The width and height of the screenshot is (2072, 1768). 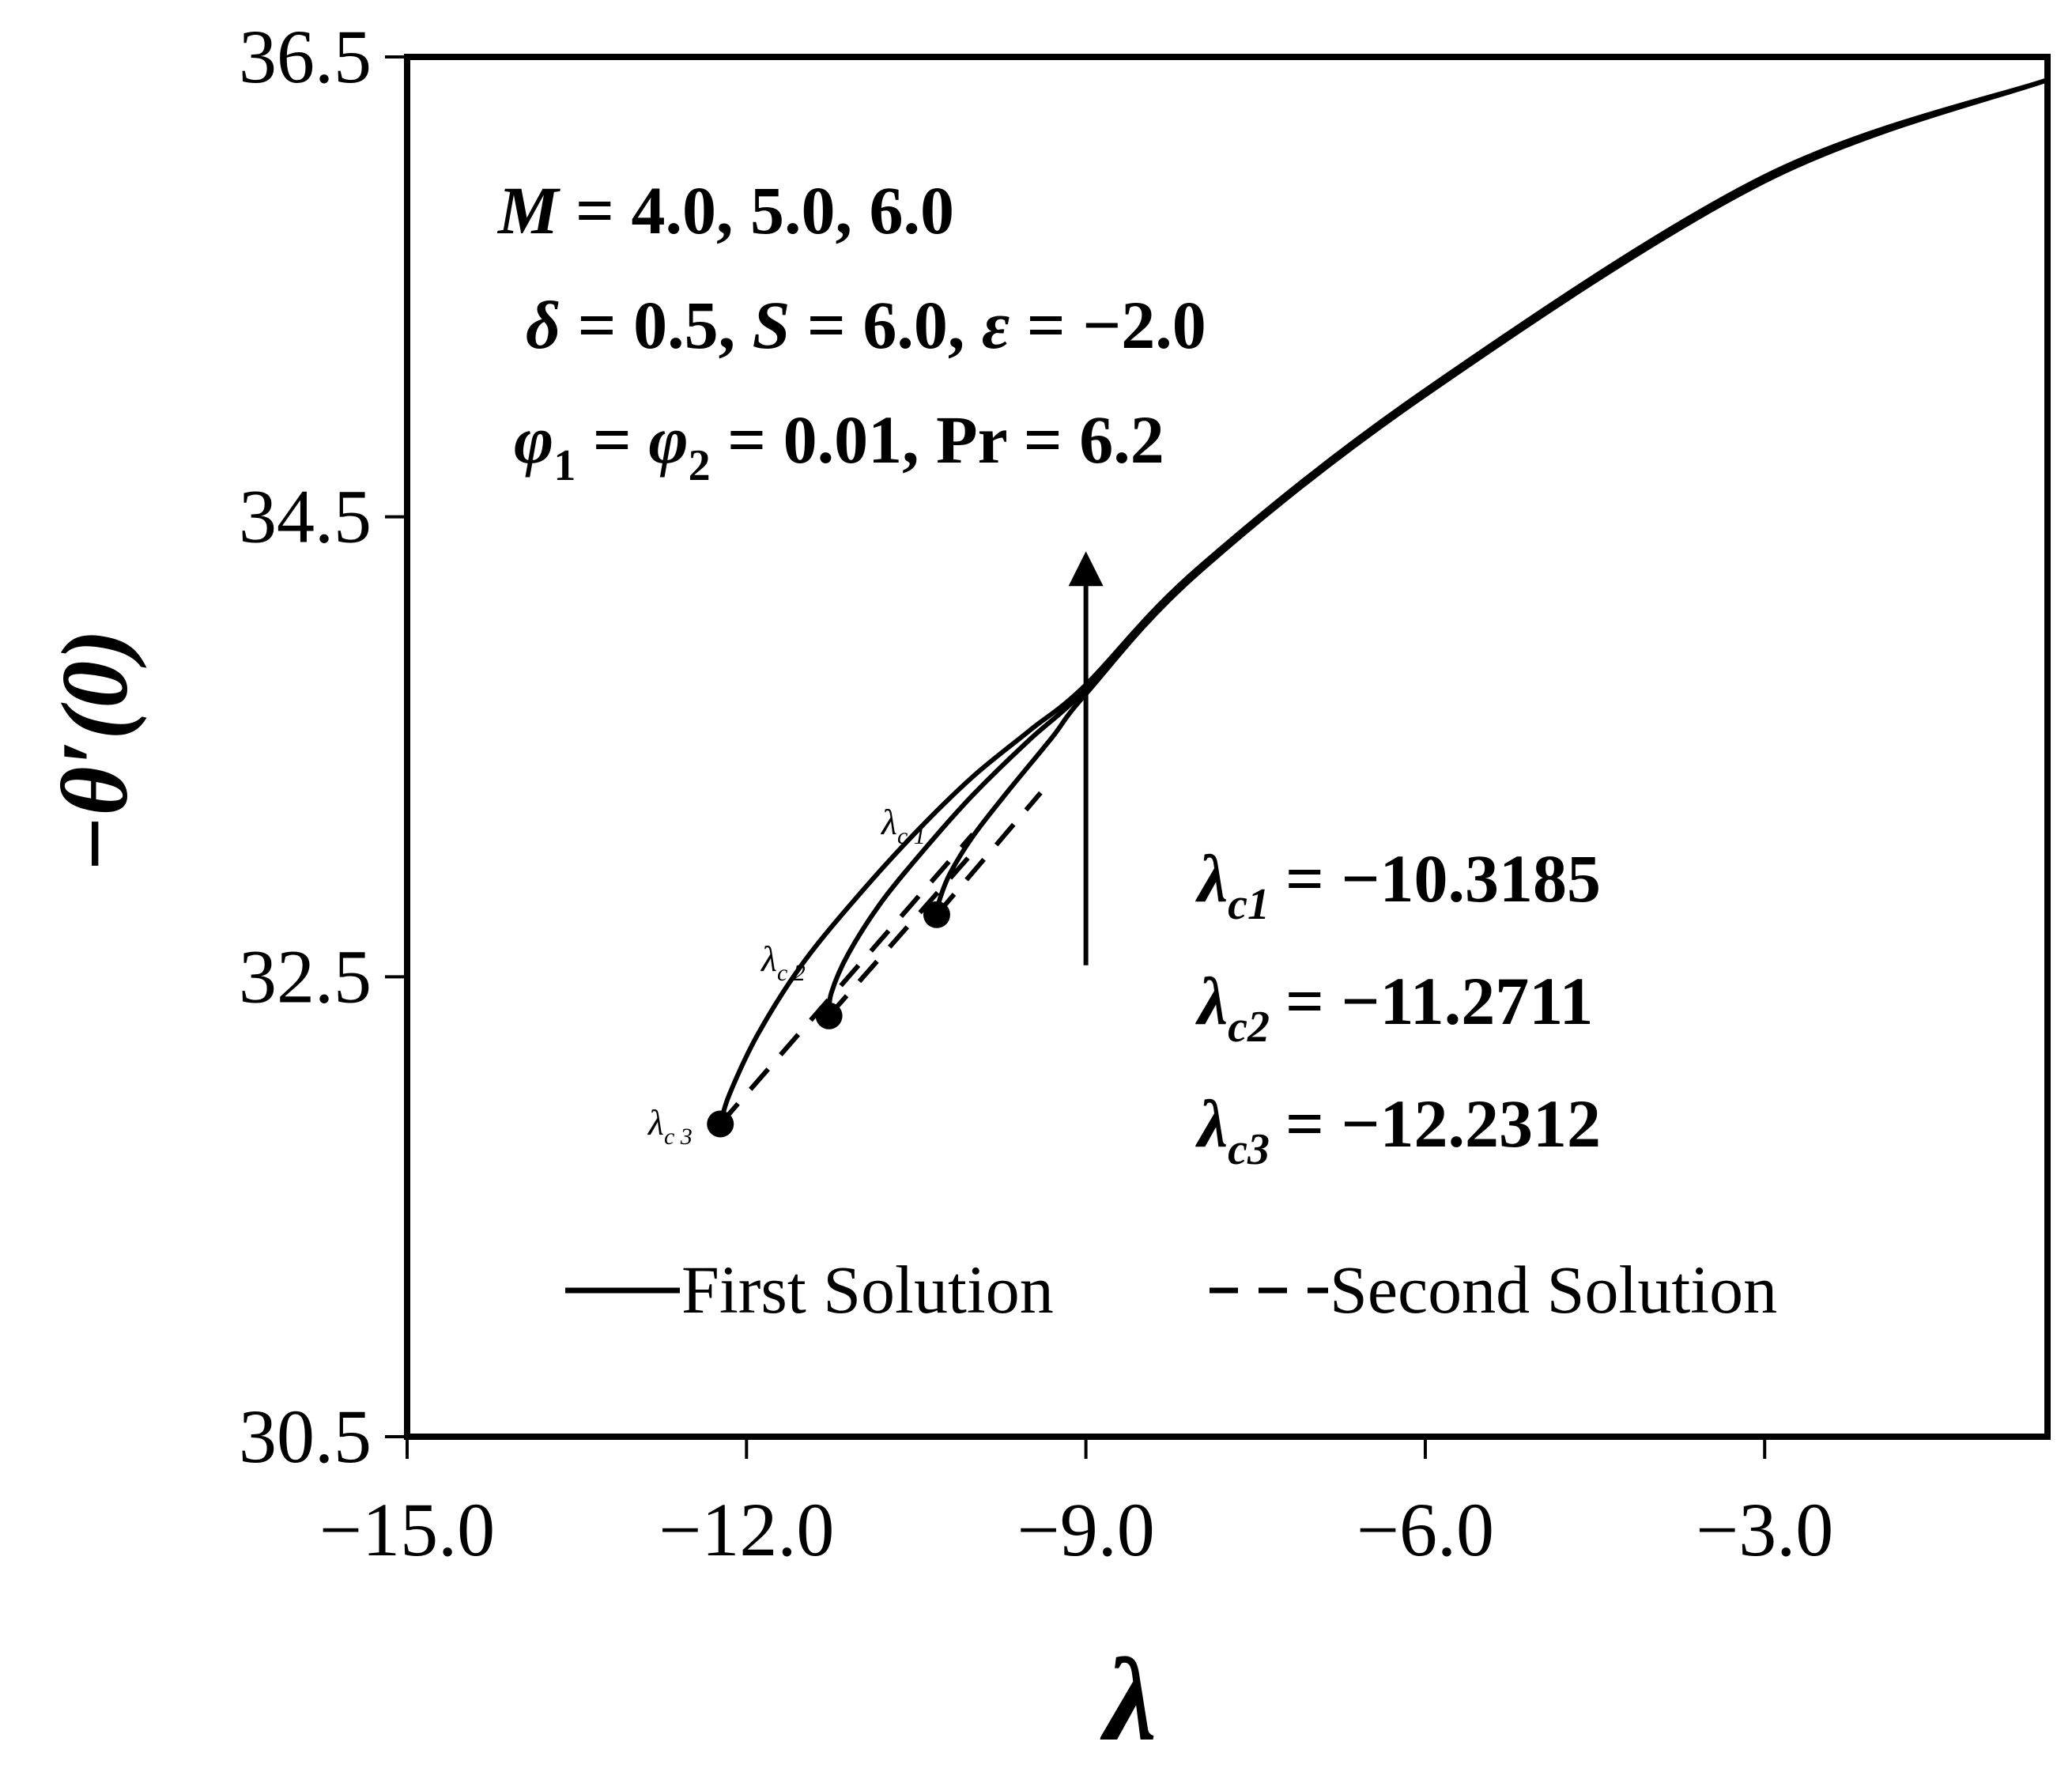 I want to click on y-axis-label: −θ′(0), so click(x=95, y=751).